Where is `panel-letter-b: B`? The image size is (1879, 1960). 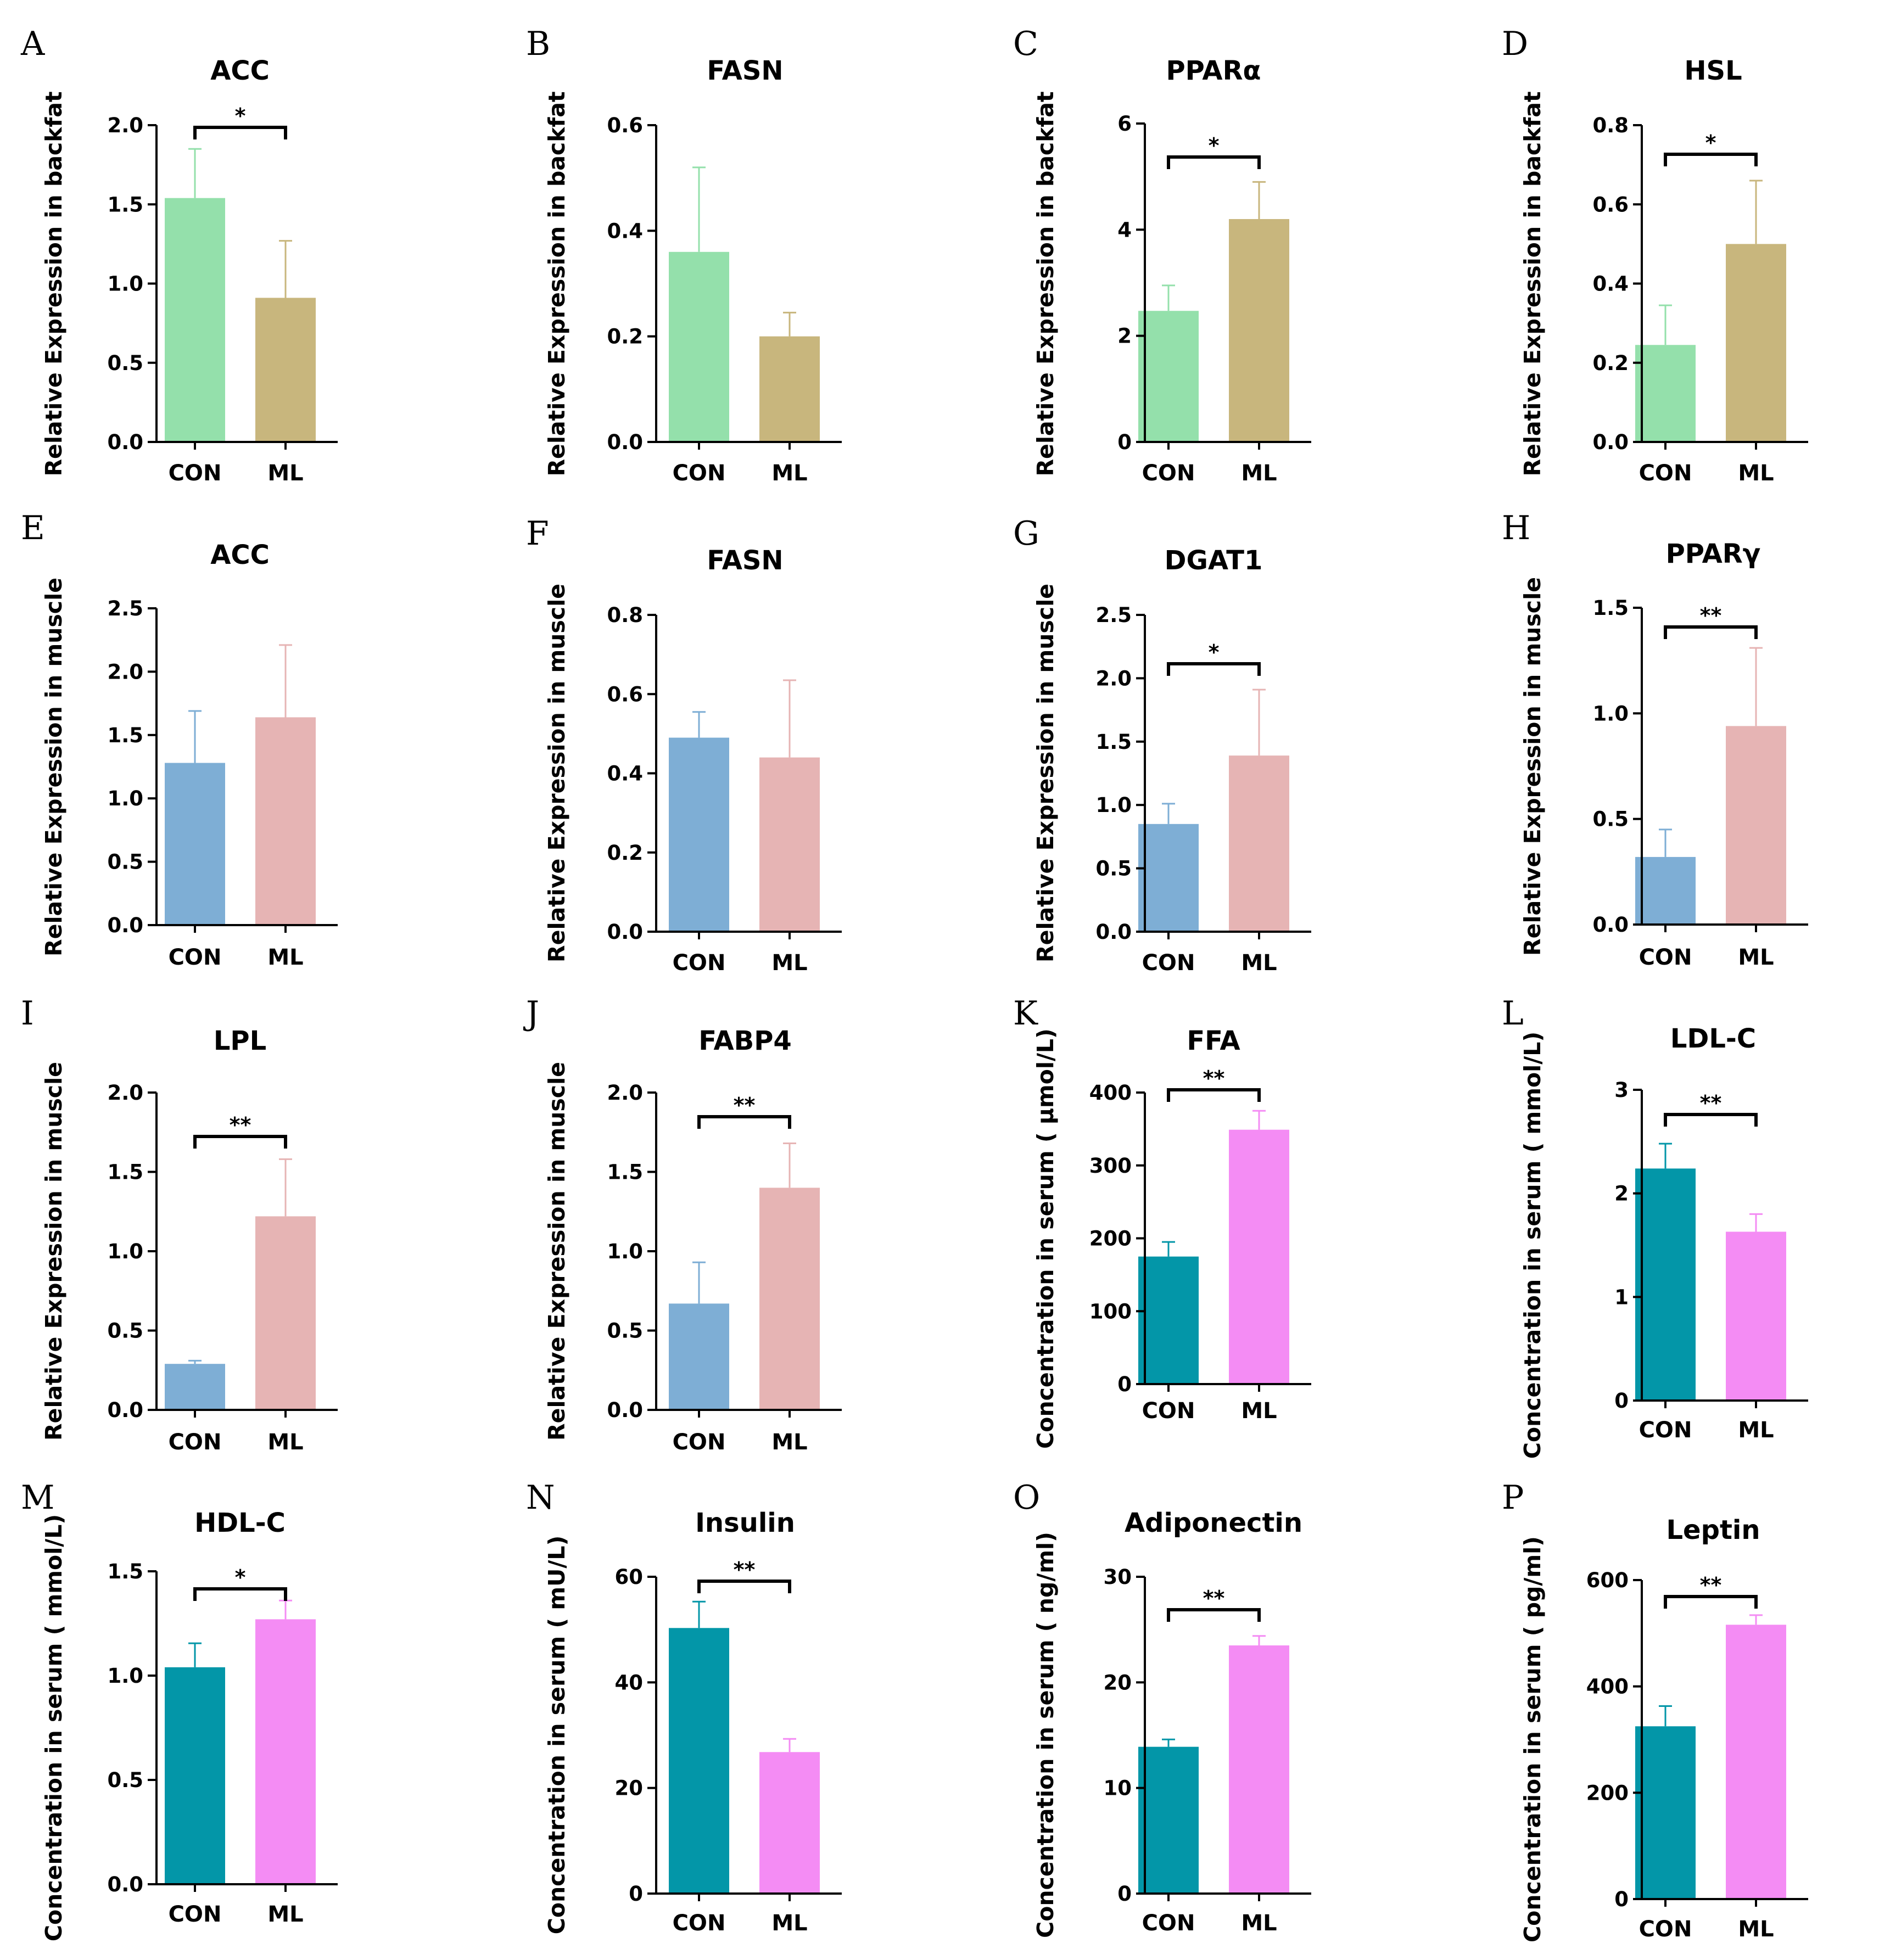 panel-letter-b: B is located at coordinates (538, 44).